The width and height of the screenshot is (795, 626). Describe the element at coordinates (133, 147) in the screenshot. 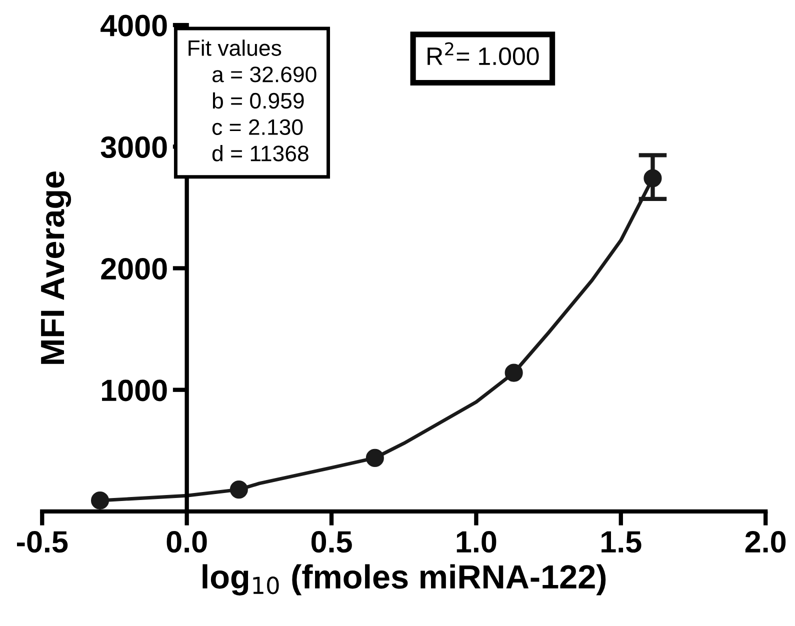

I see `y-tick-label: 3000` at that location.